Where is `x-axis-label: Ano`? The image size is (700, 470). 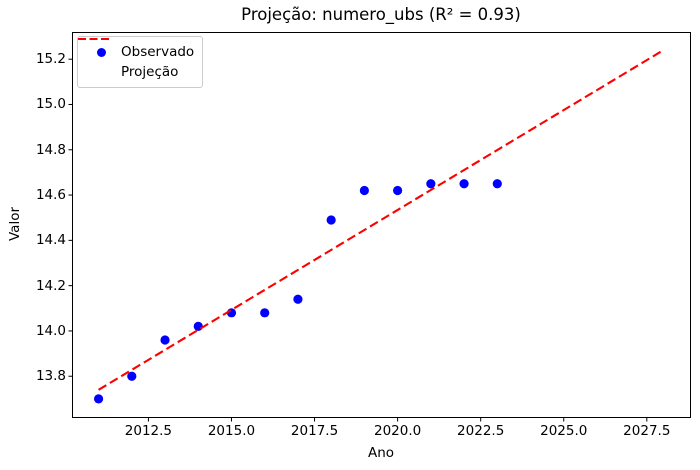
x-axis-label: Ano is located at coordinates (381, 453).